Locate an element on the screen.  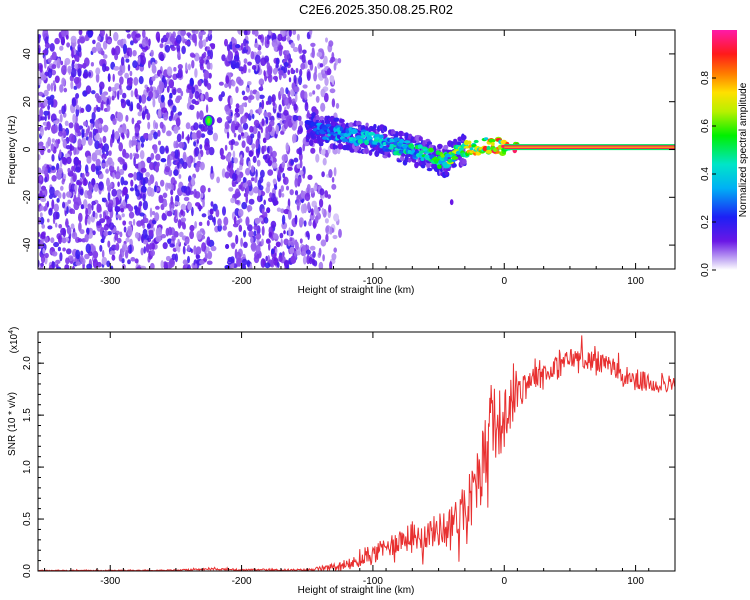
y-tick-label: -20 is located at coordinates (27, 197).